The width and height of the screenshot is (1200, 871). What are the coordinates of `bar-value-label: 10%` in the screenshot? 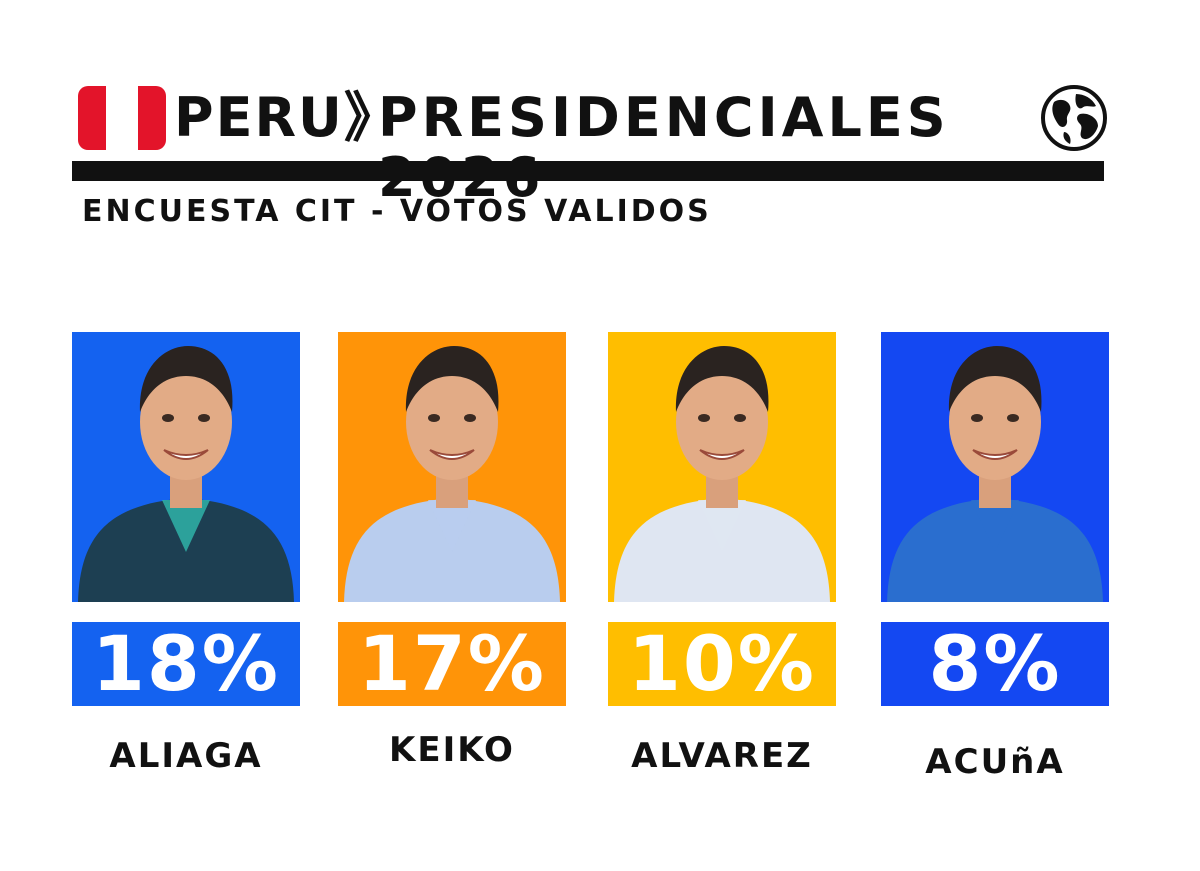 It's located at (722, 664).